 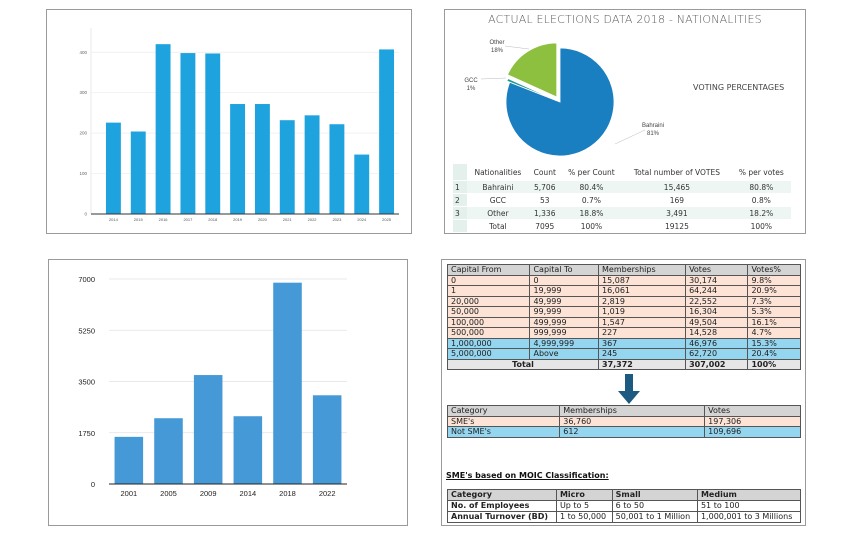 I want to click on x-tick-label: 2019, so click(x=238, y=219).